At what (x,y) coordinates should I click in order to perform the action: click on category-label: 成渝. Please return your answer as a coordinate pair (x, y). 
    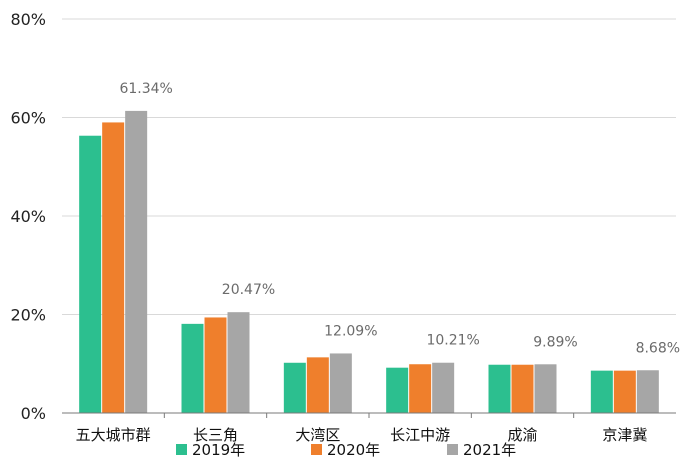
    Looking at the image, I should click on (522, 435).